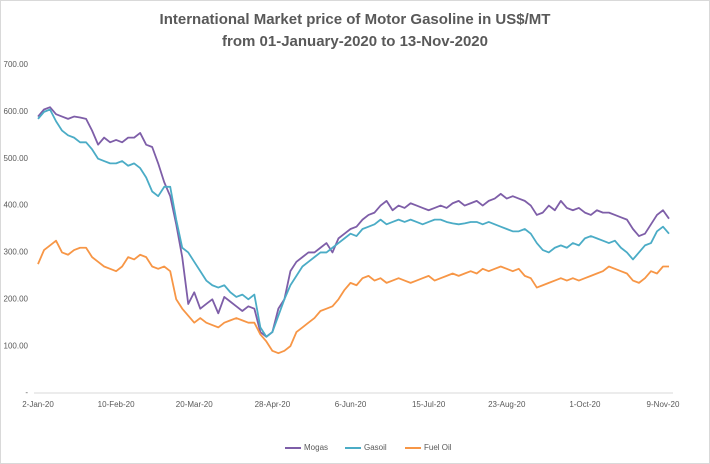 The height and width of the screenshot is (464, 710). Describe the element at coordinates (273, 404) in the screenshot. I see `x-tick-label: 28-Apr-20` at that location.